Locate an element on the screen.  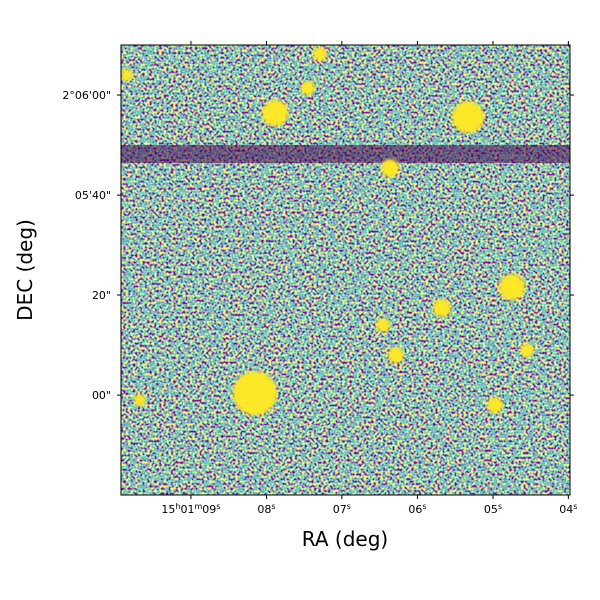
y-tick-label: 2°06'00" is located at coordinates (86, 95).